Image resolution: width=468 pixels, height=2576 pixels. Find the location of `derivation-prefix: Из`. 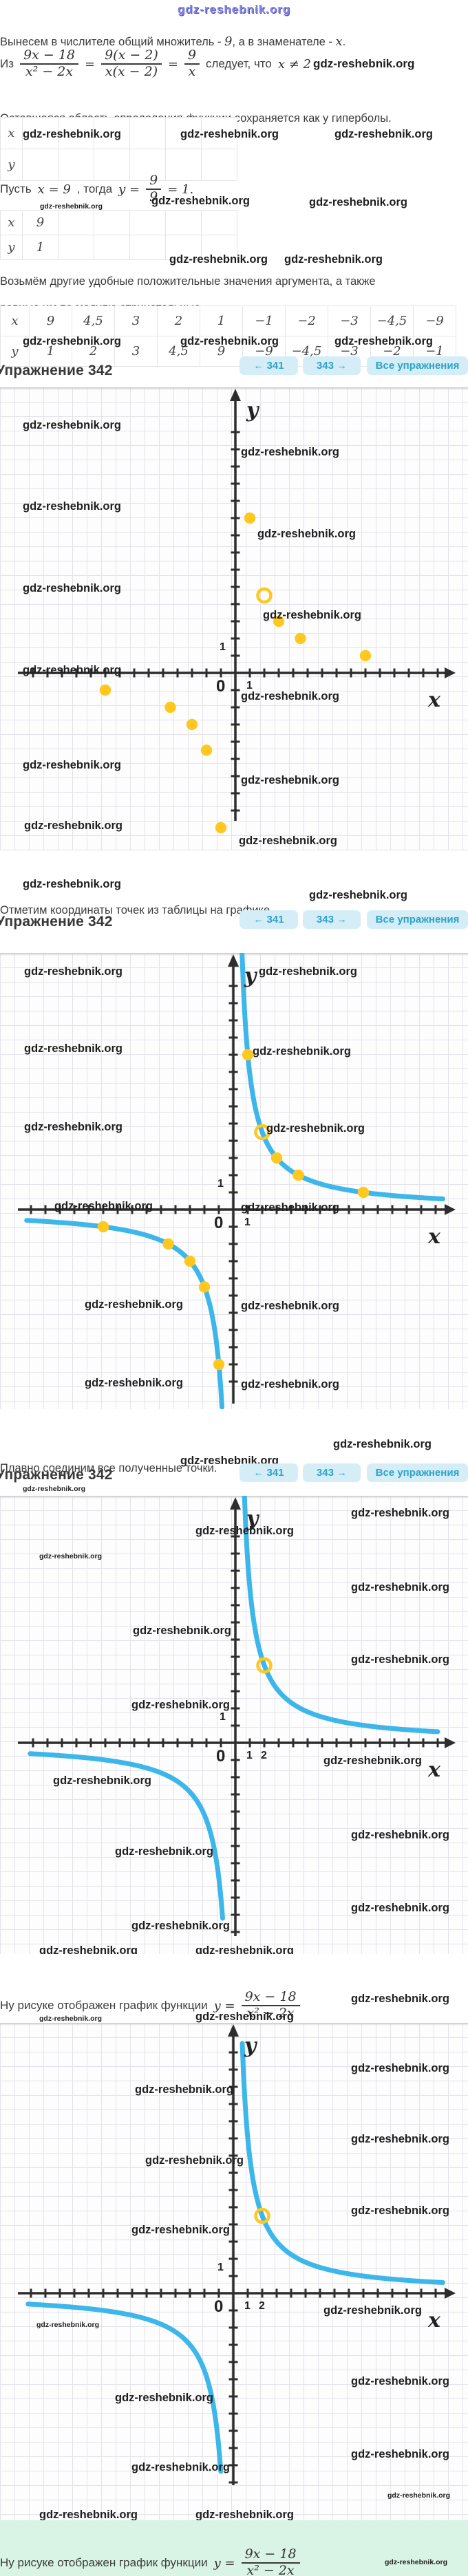

derivation-prefix: Из is located at coordinates (7, 64).